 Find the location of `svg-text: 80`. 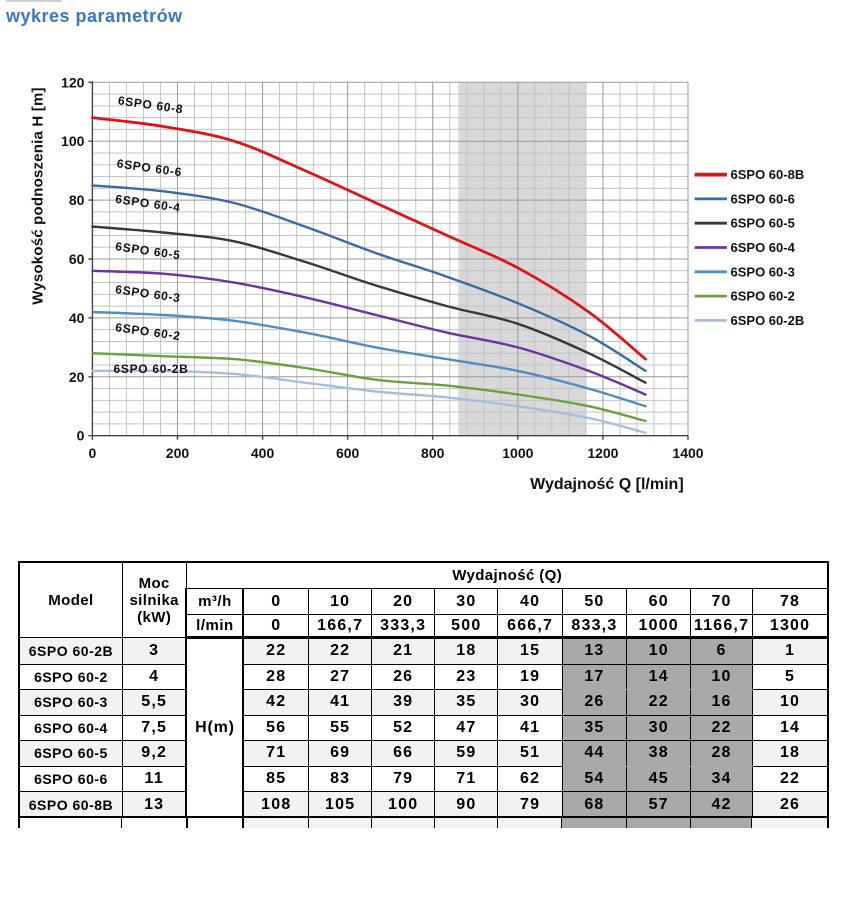

svg-text: 80 is located at coordinates (77, 200).